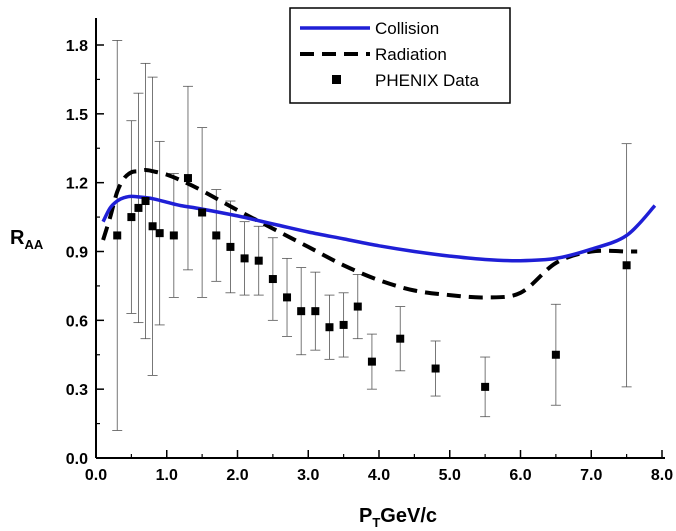 The width and height of the screenshot is (676, 531). Describe the element at coordinates (376, 522) in the screenshot. I see `x-axis-title-sub: T` at that location.